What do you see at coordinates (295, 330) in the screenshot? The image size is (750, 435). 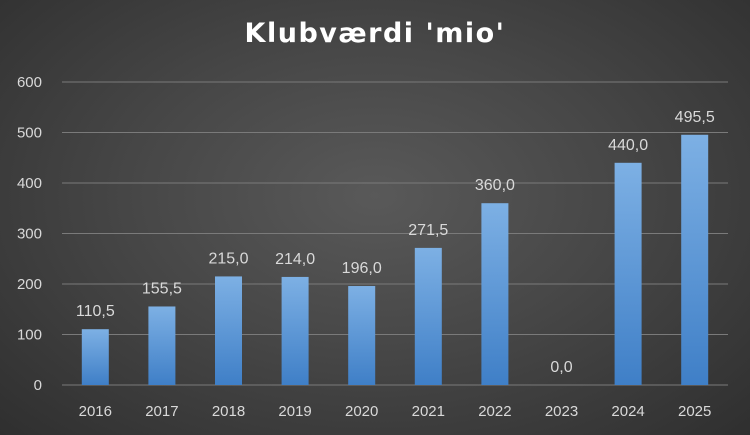 I see `bar-2019` at bounding box center [295, 330].